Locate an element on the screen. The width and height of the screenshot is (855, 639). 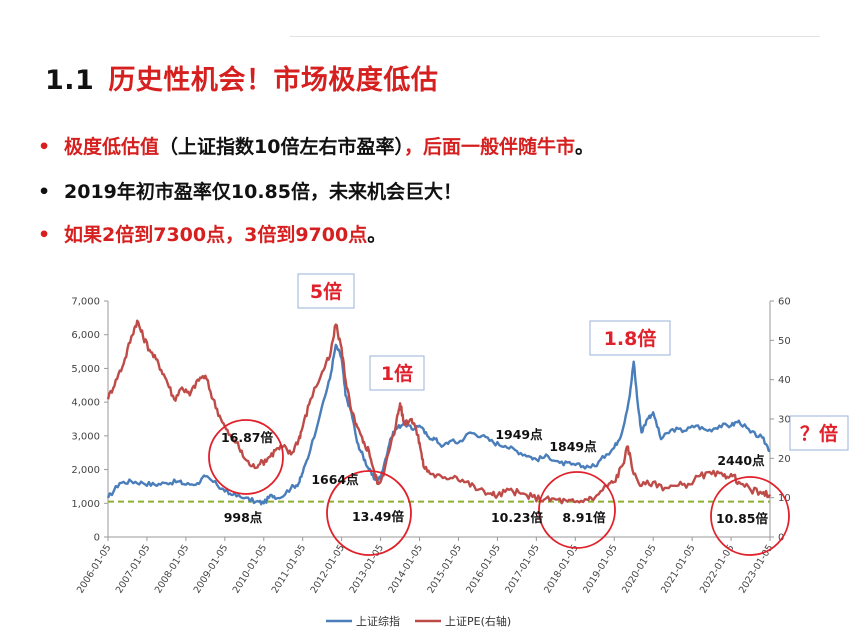
legend-label-pe: 上证PE(右轴) is located at coordinates (478, 621).